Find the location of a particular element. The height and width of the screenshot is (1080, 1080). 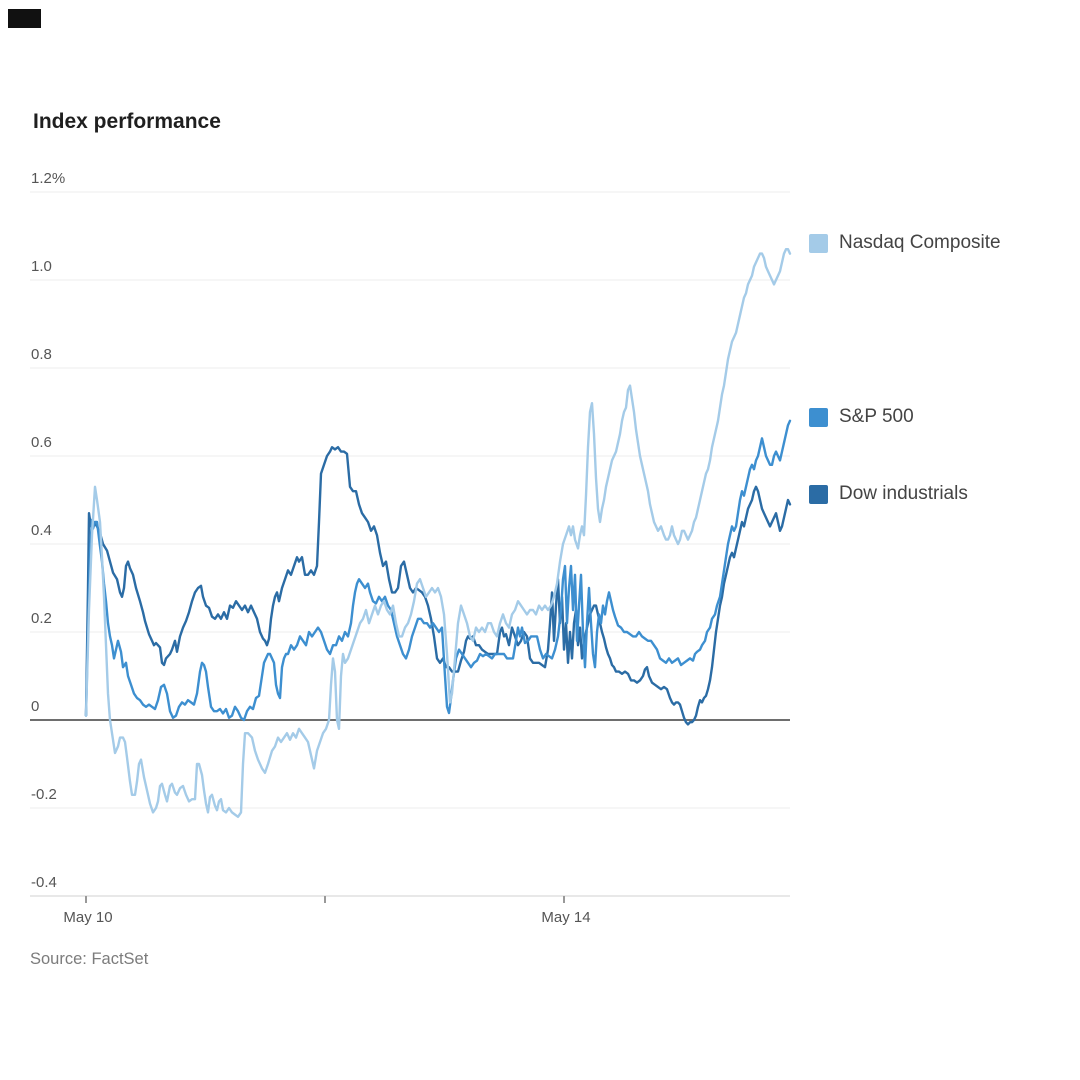

svg-text: 1.0 is located at coordinates (41, 266).